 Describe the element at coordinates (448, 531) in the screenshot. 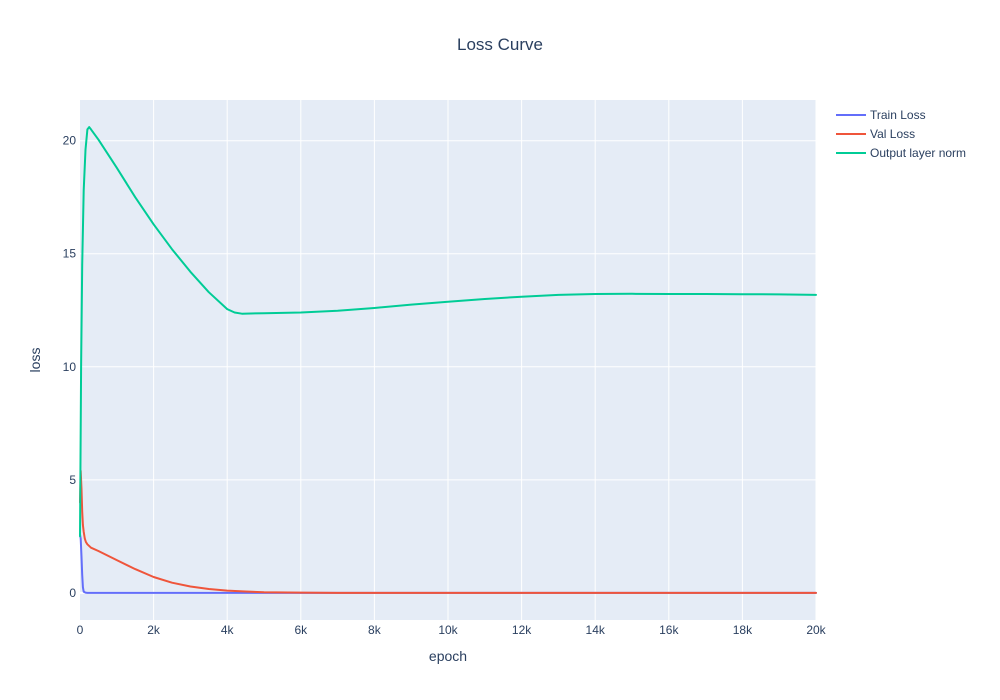

I see `series-line-val-loss` at that location.